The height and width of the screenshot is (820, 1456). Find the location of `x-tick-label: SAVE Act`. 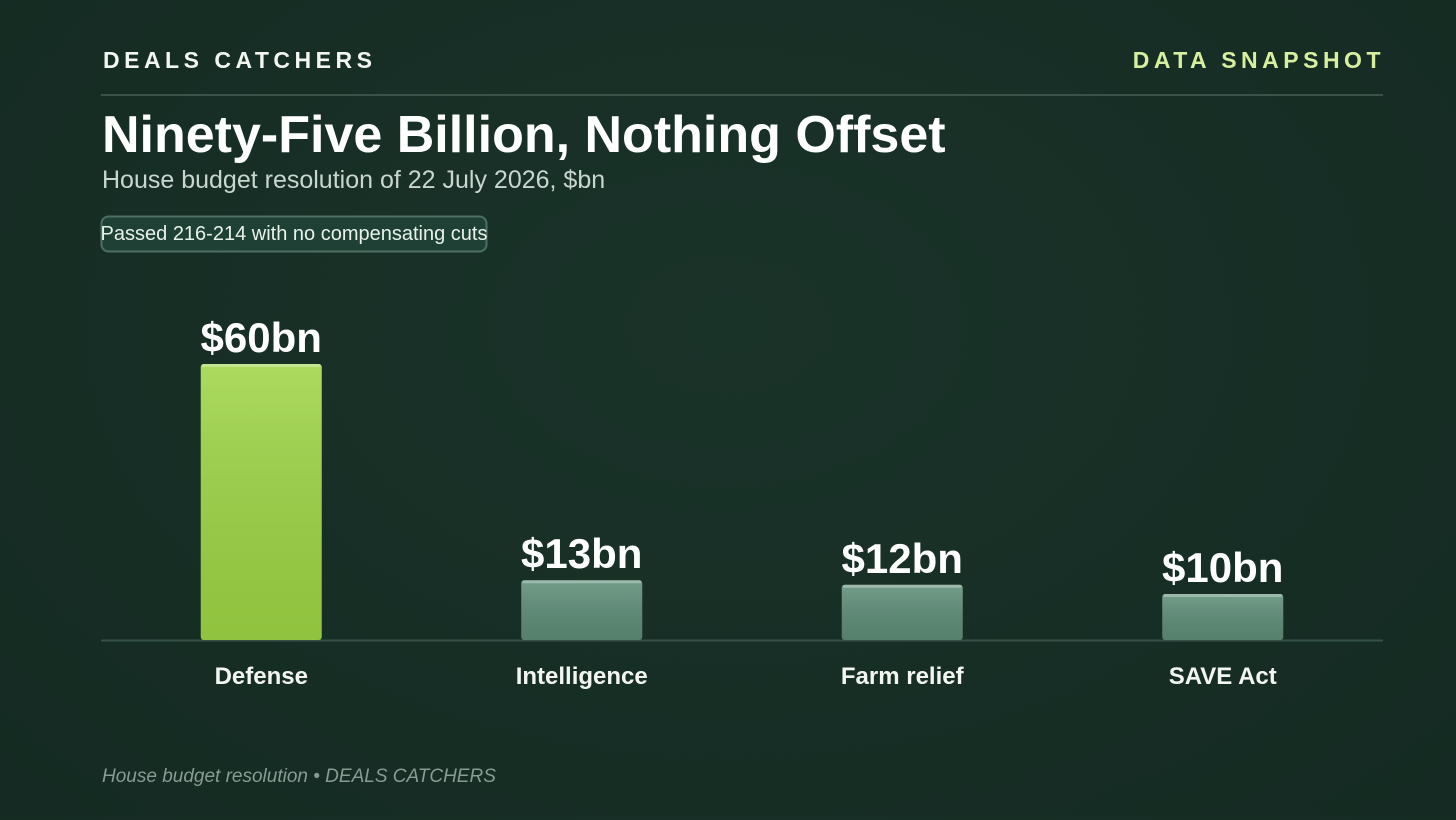

x-tick-label: SAVE Act is located at coordinates (1223, 676).